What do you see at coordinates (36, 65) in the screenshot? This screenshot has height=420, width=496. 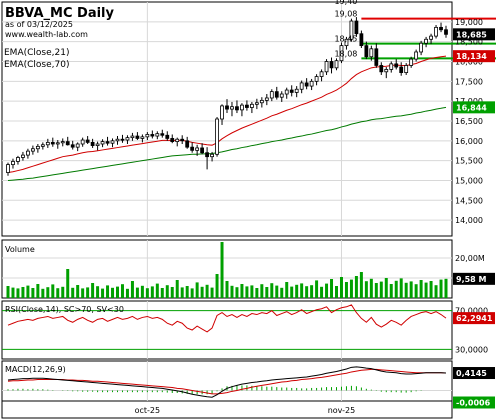 I see `ema70-legend: EMA(Close,70)` at bounding box center [36, 65].